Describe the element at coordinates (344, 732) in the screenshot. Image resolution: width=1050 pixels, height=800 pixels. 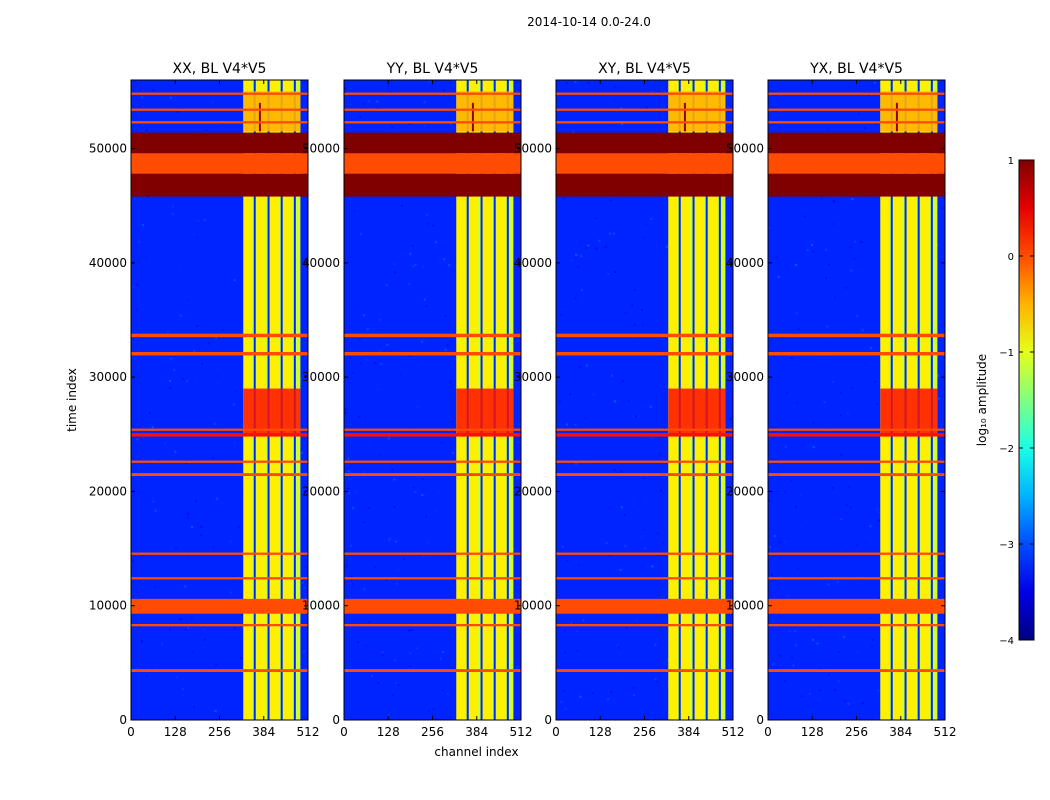
I see `x-tick-label: 0` at that location.